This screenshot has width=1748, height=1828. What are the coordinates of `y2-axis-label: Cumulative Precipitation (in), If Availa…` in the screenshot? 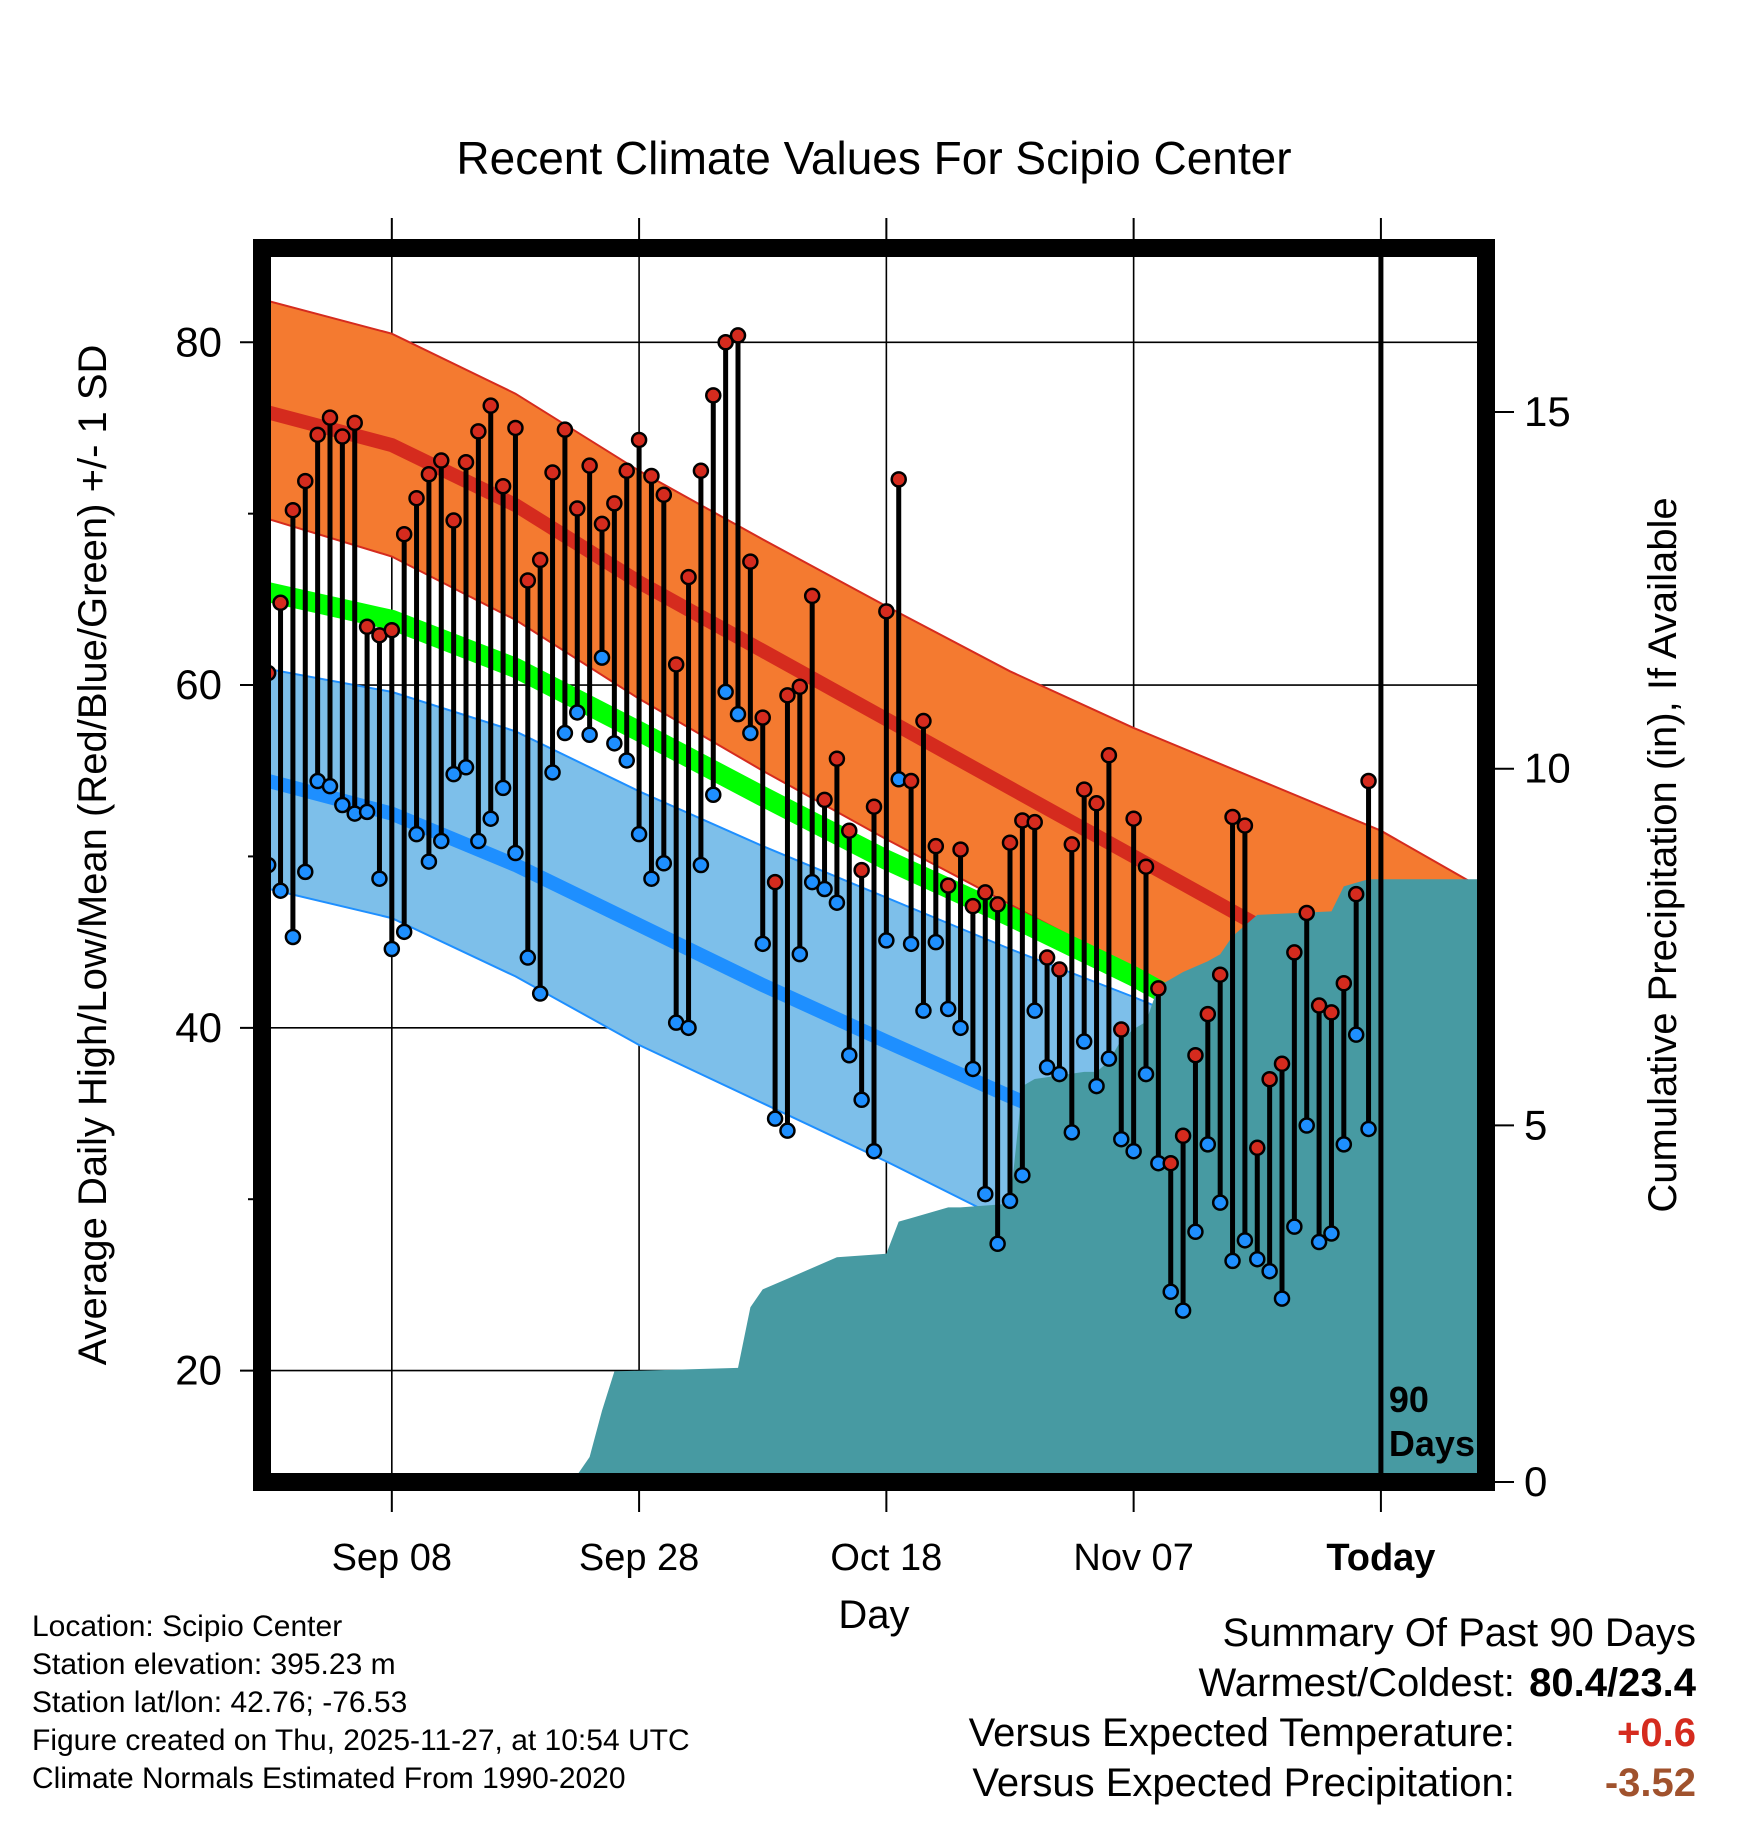 It's located at (1663, 854).